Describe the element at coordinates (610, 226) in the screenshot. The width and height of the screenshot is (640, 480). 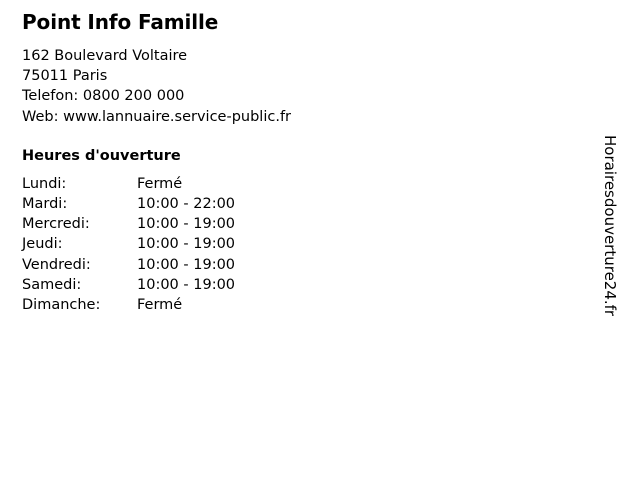
I see `site-watermark: Horairesdouverture24.fr` at that location.